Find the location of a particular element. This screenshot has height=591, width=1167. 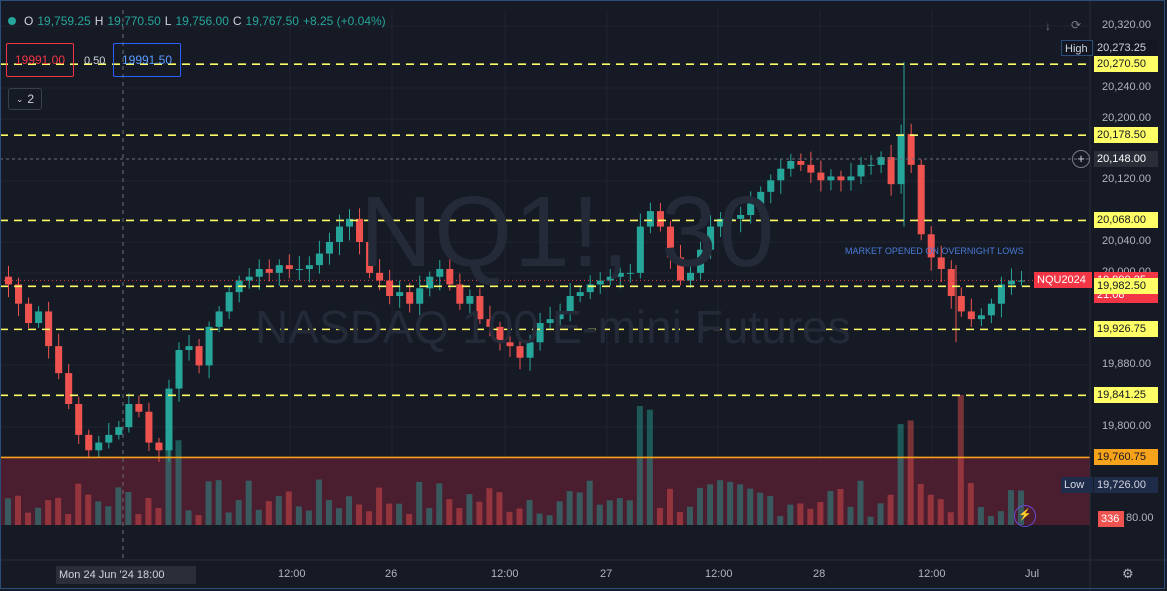

refresh-icon: ⟳ is located at coordinates (1076, 25).